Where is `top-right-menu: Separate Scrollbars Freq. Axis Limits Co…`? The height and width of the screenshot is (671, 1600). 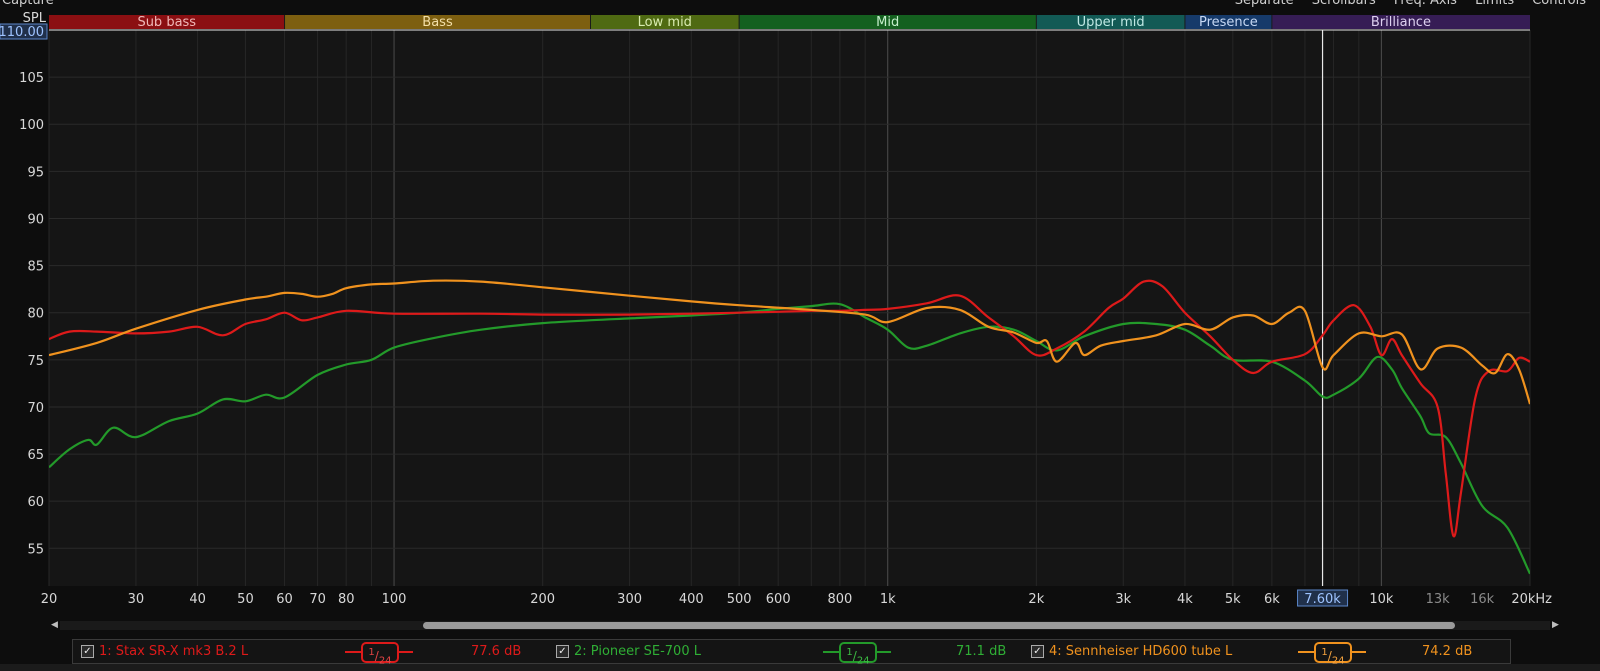
top-right-menu: Separate Scrollbars Freq. Axis Limits Co… is located at coordinates (1403, 4).